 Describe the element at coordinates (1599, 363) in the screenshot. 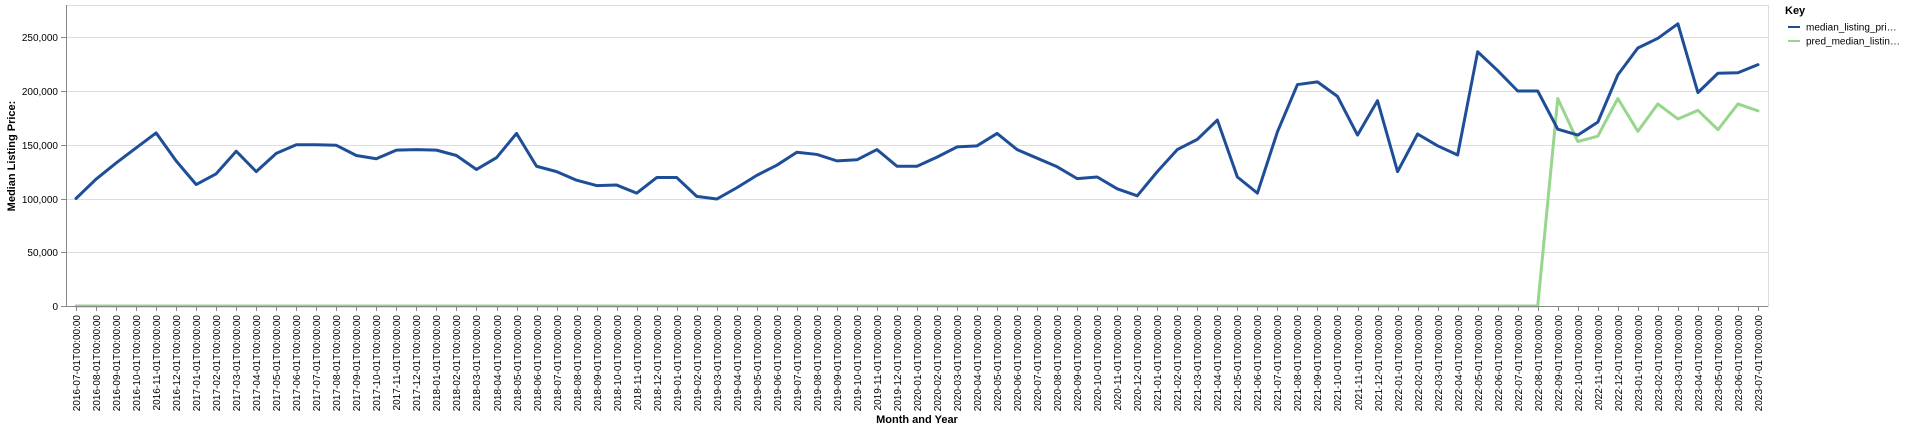

I see `x-tick-label: 2022-11-01T00:00:00` at that location.